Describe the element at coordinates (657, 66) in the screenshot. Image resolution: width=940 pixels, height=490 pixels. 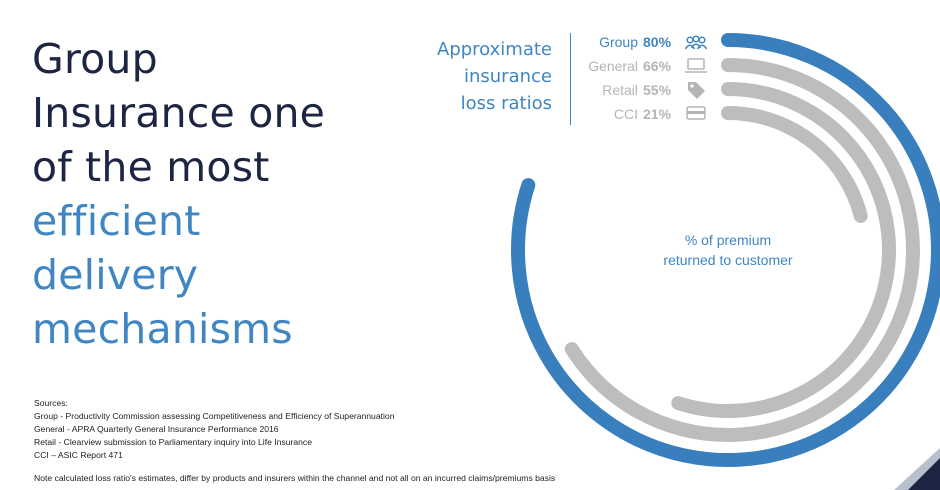
I see `ring-value: 66%` at that location.